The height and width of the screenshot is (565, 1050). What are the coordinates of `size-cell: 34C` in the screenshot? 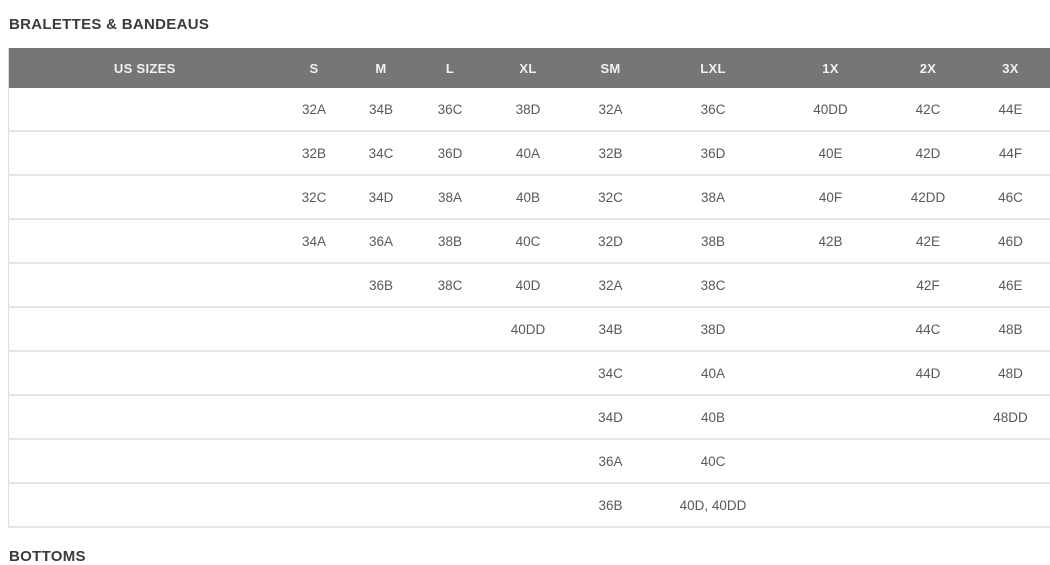 It's located at (610, 373).